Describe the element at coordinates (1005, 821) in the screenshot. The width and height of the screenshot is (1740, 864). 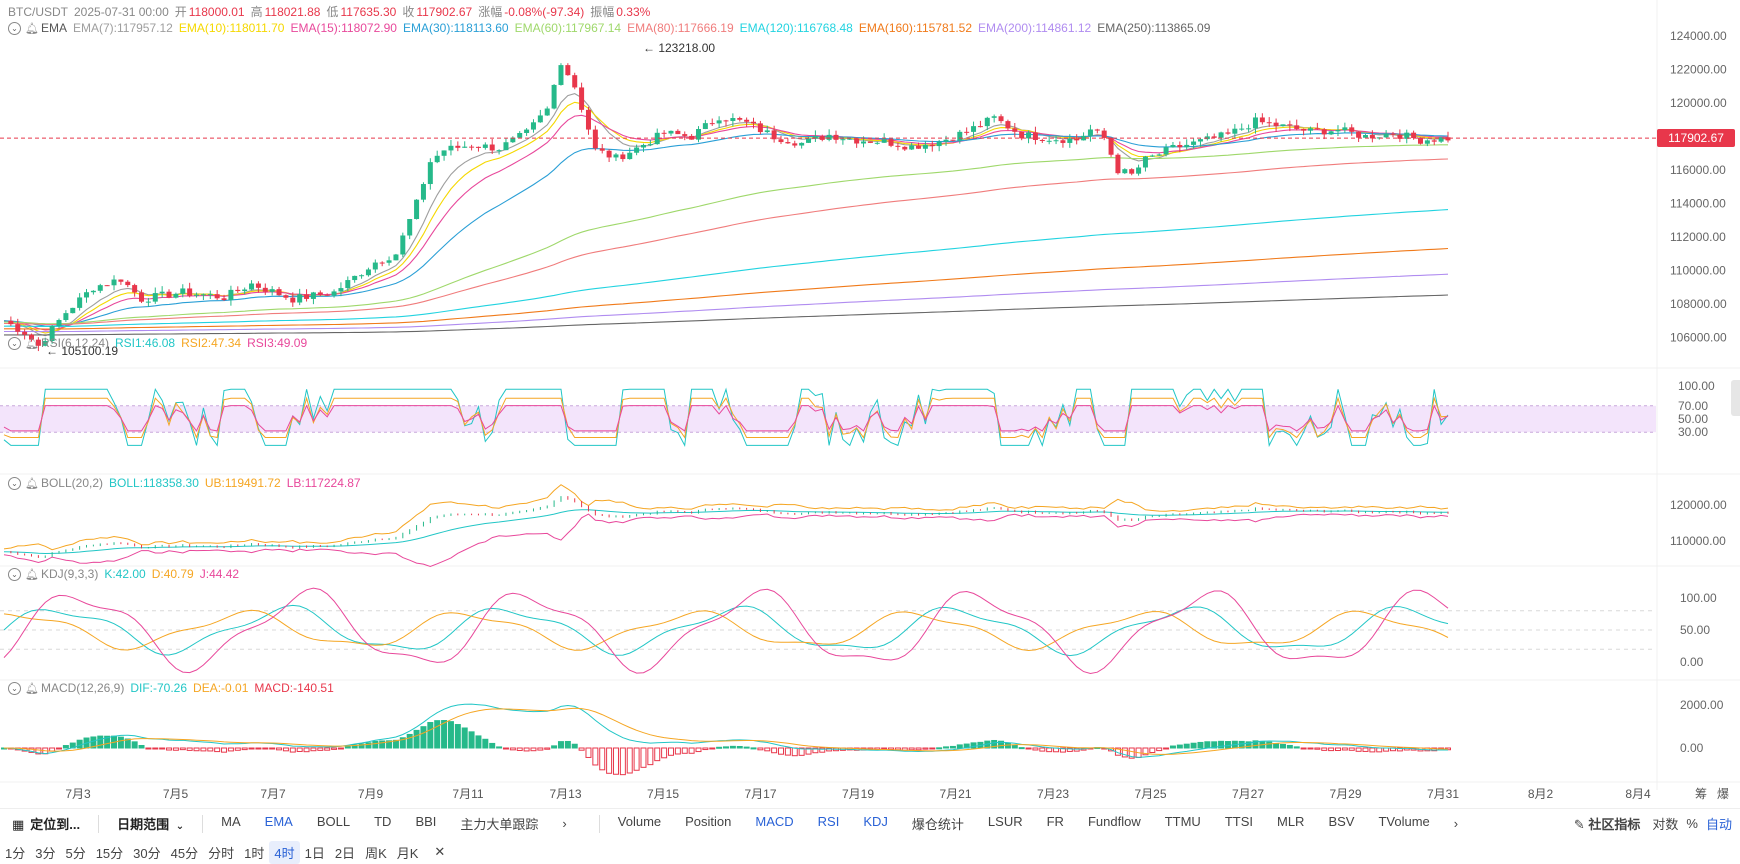
I see `sub-indicator-6: LSUR` at that location.